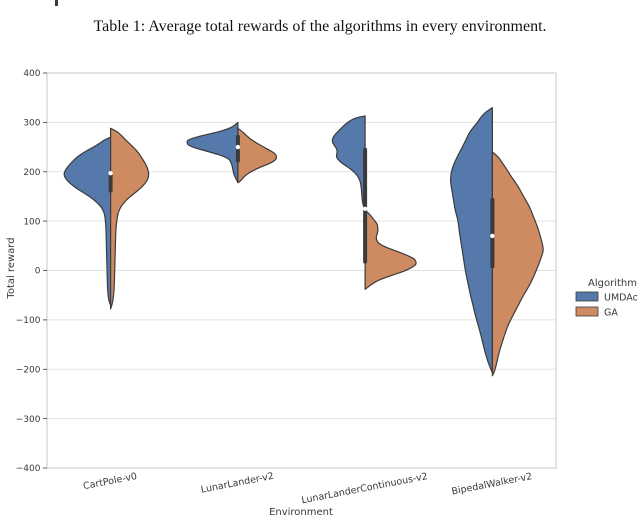 This screenshot has height=519, width=640. Describe the element at coordinates (31, 271) in the screenshot. I see `y-axis-ticks: 400 300 200 100 0 −100 −200 −300 −400` at that location.